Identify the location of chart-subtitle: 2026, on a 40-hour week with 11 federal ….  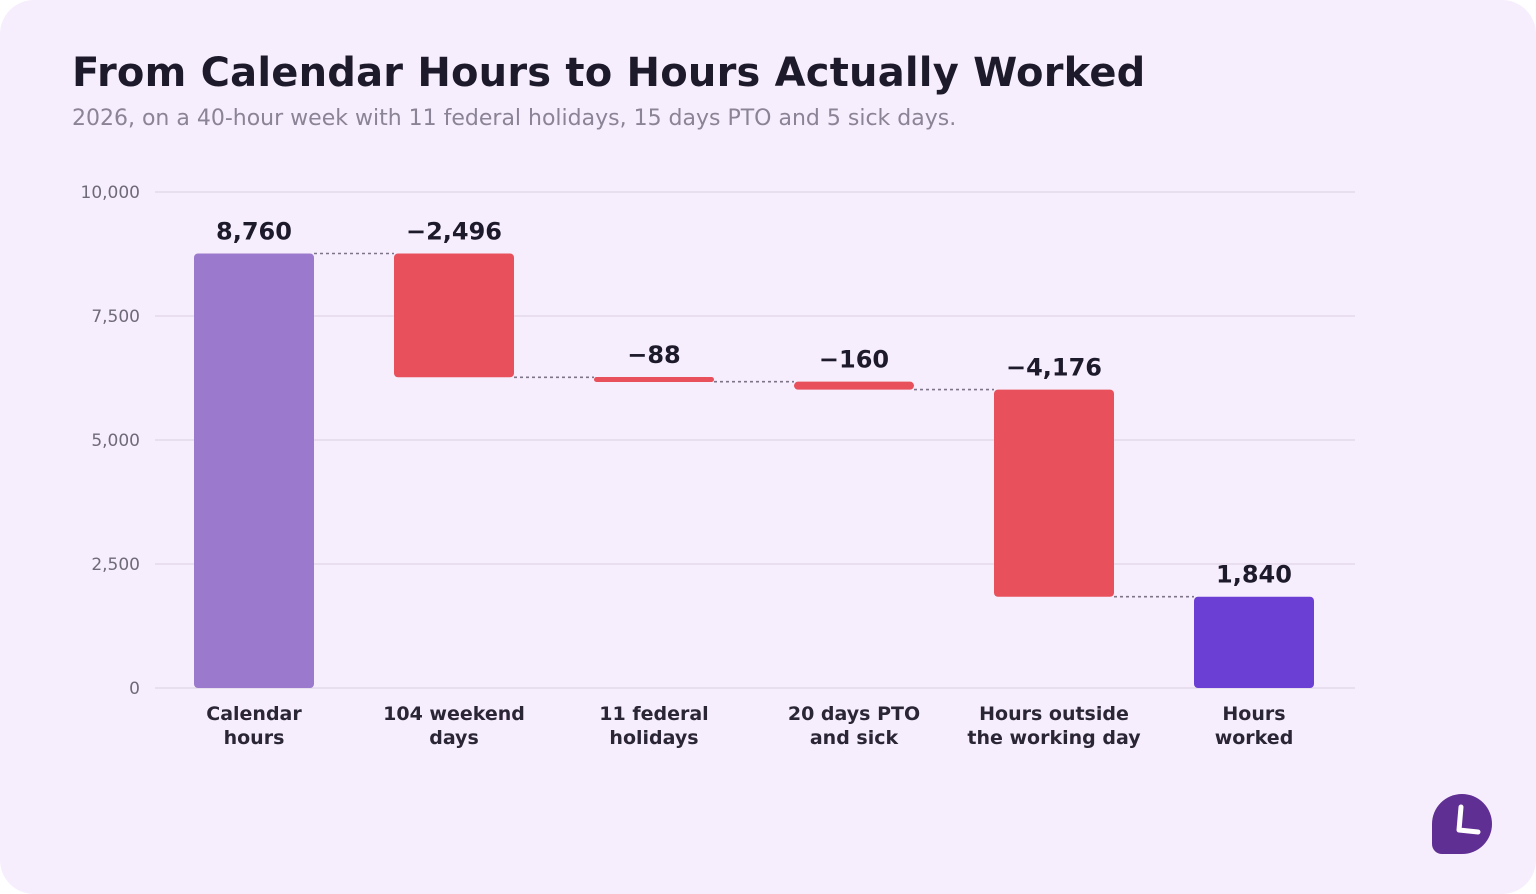
(514, 118).